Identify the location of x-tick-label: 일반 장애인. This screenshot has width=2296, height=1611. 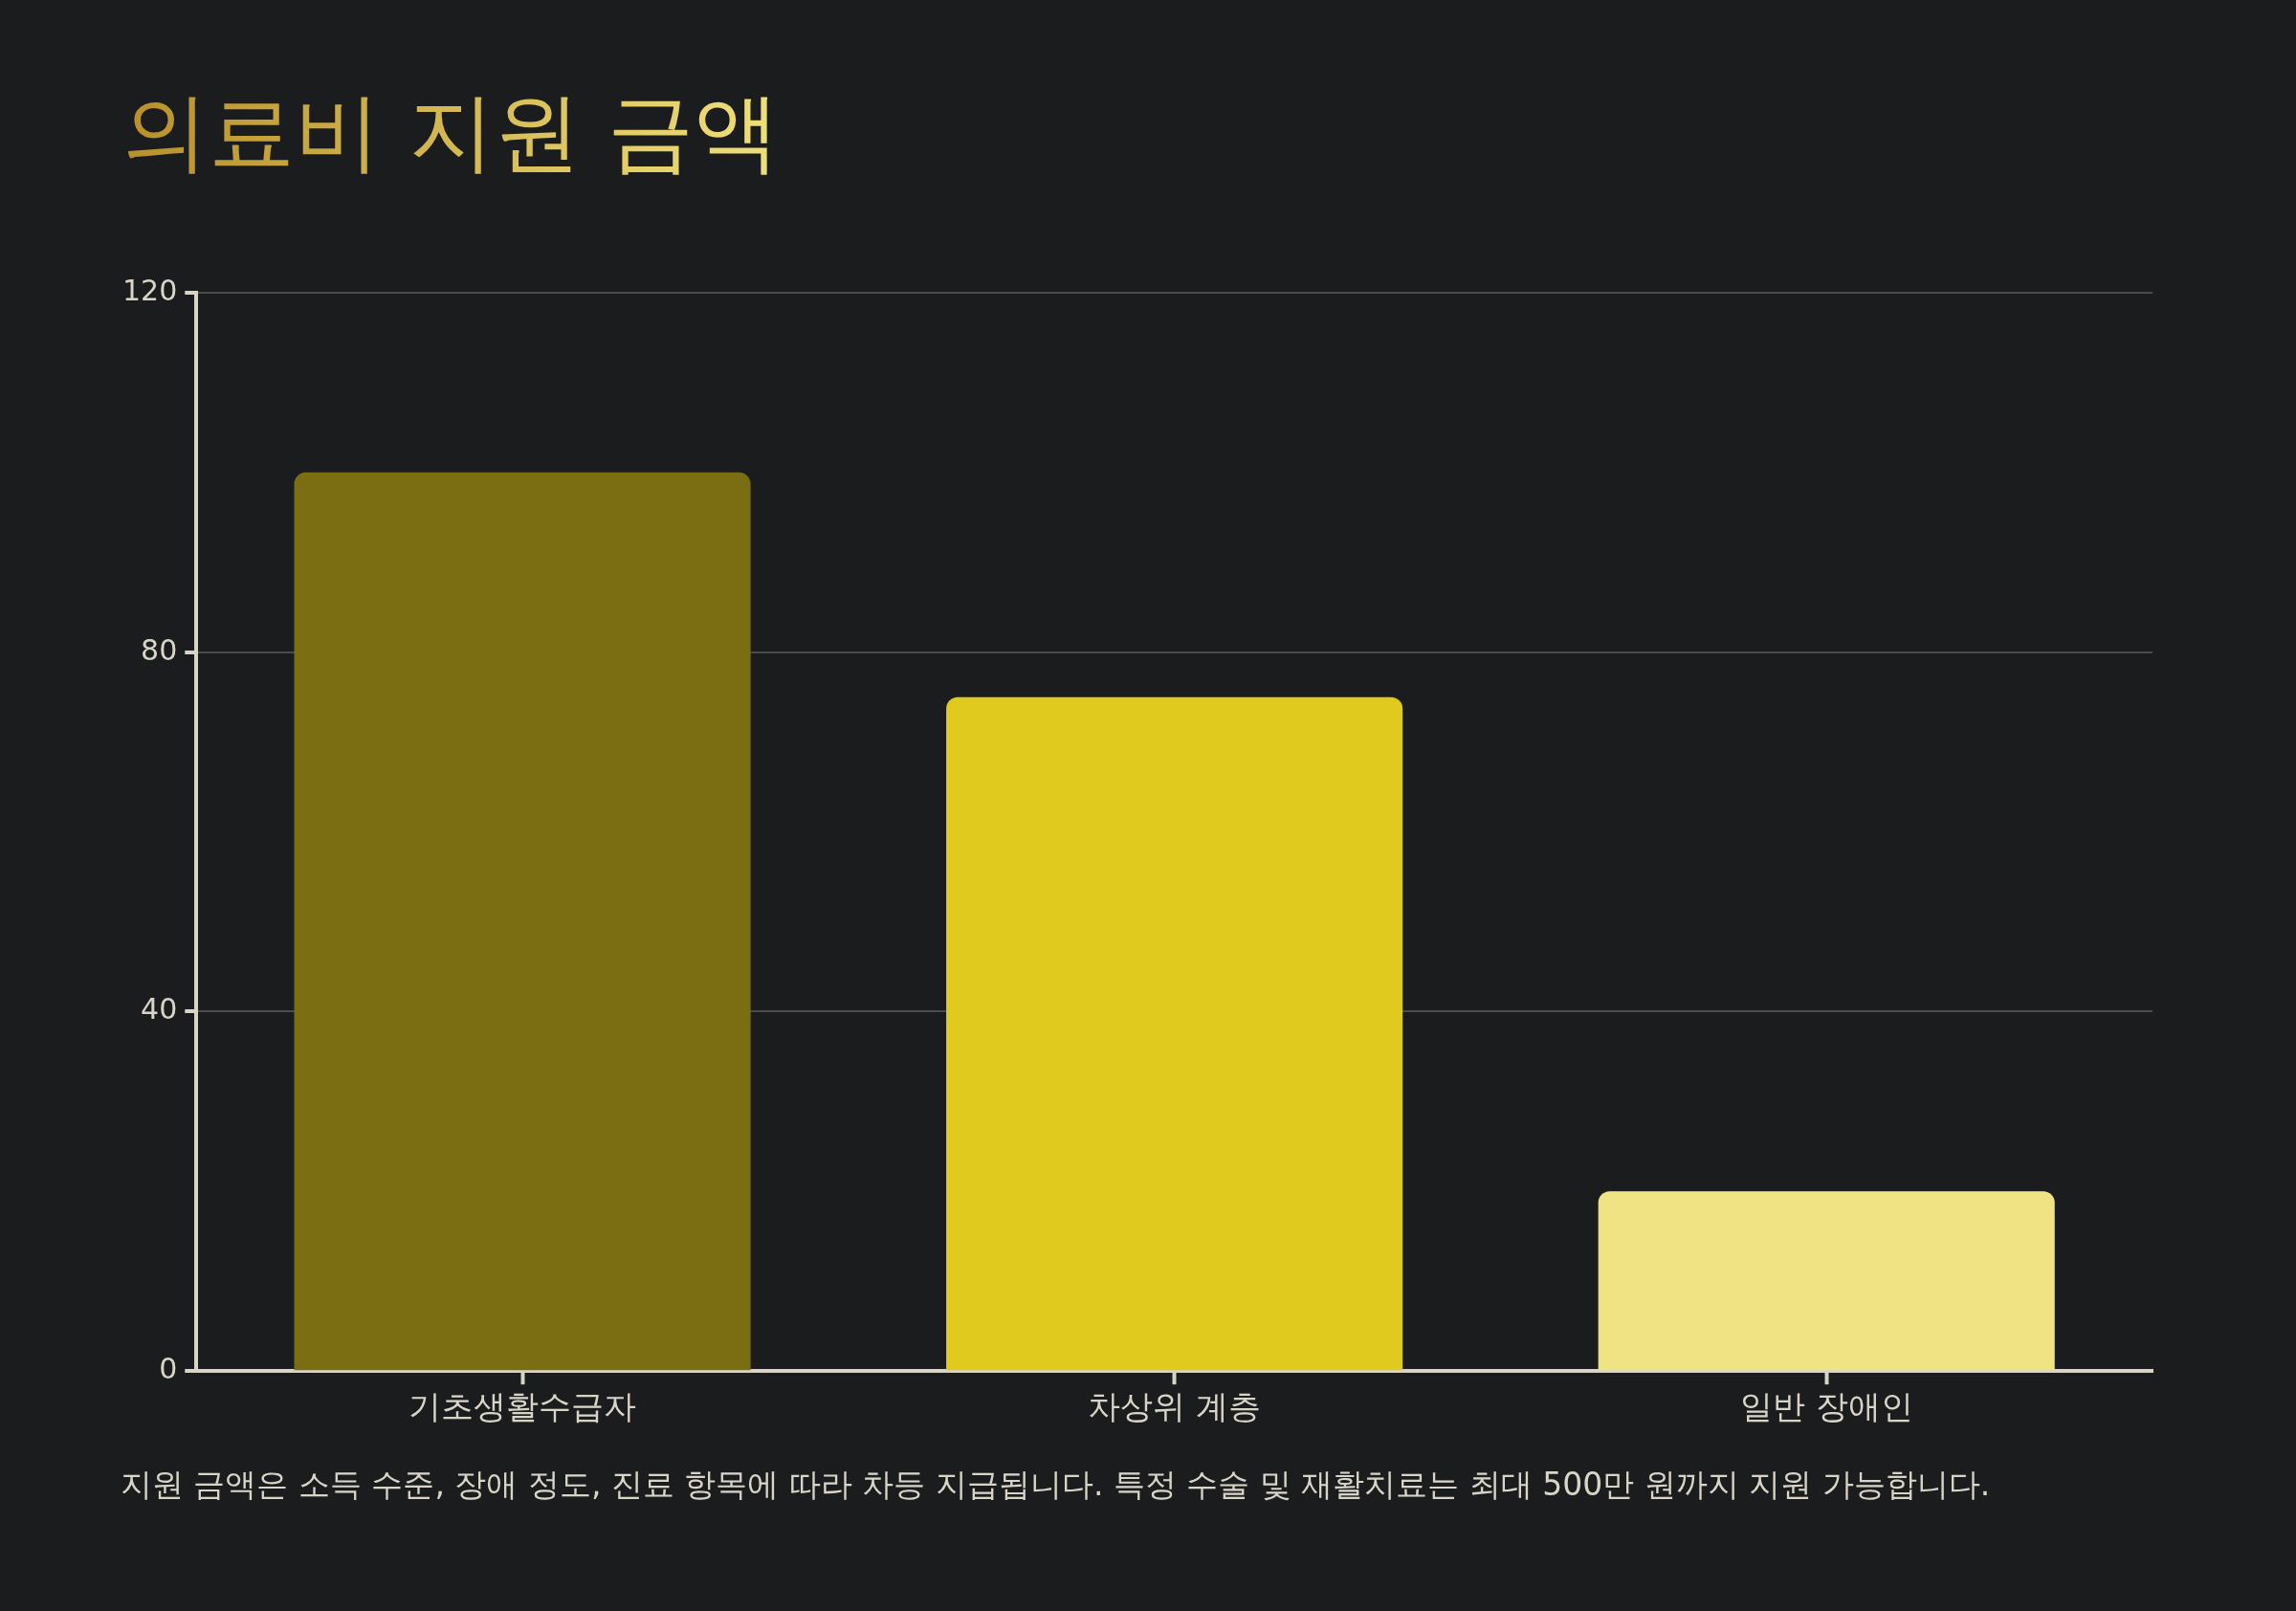
(1826, 1406).